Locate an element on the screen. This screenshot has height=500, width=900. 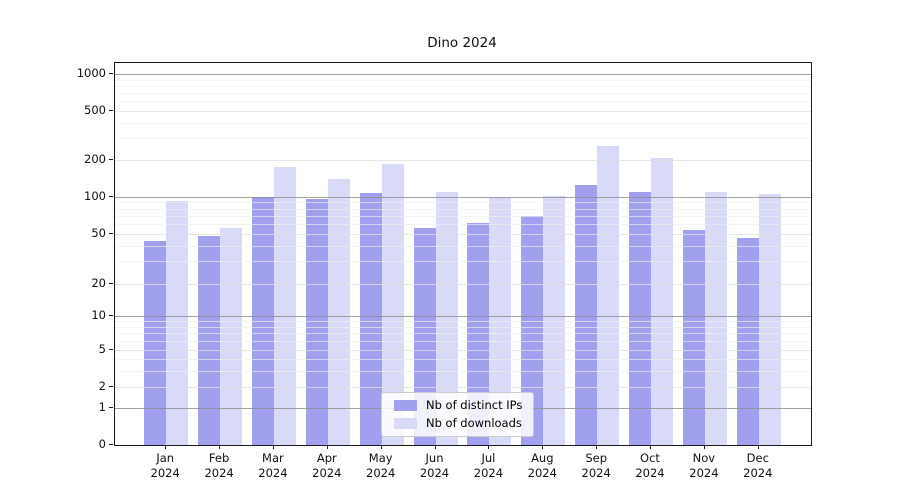
x-tick-label-nov: Nov 2024 is located at coordinates (704, 465).